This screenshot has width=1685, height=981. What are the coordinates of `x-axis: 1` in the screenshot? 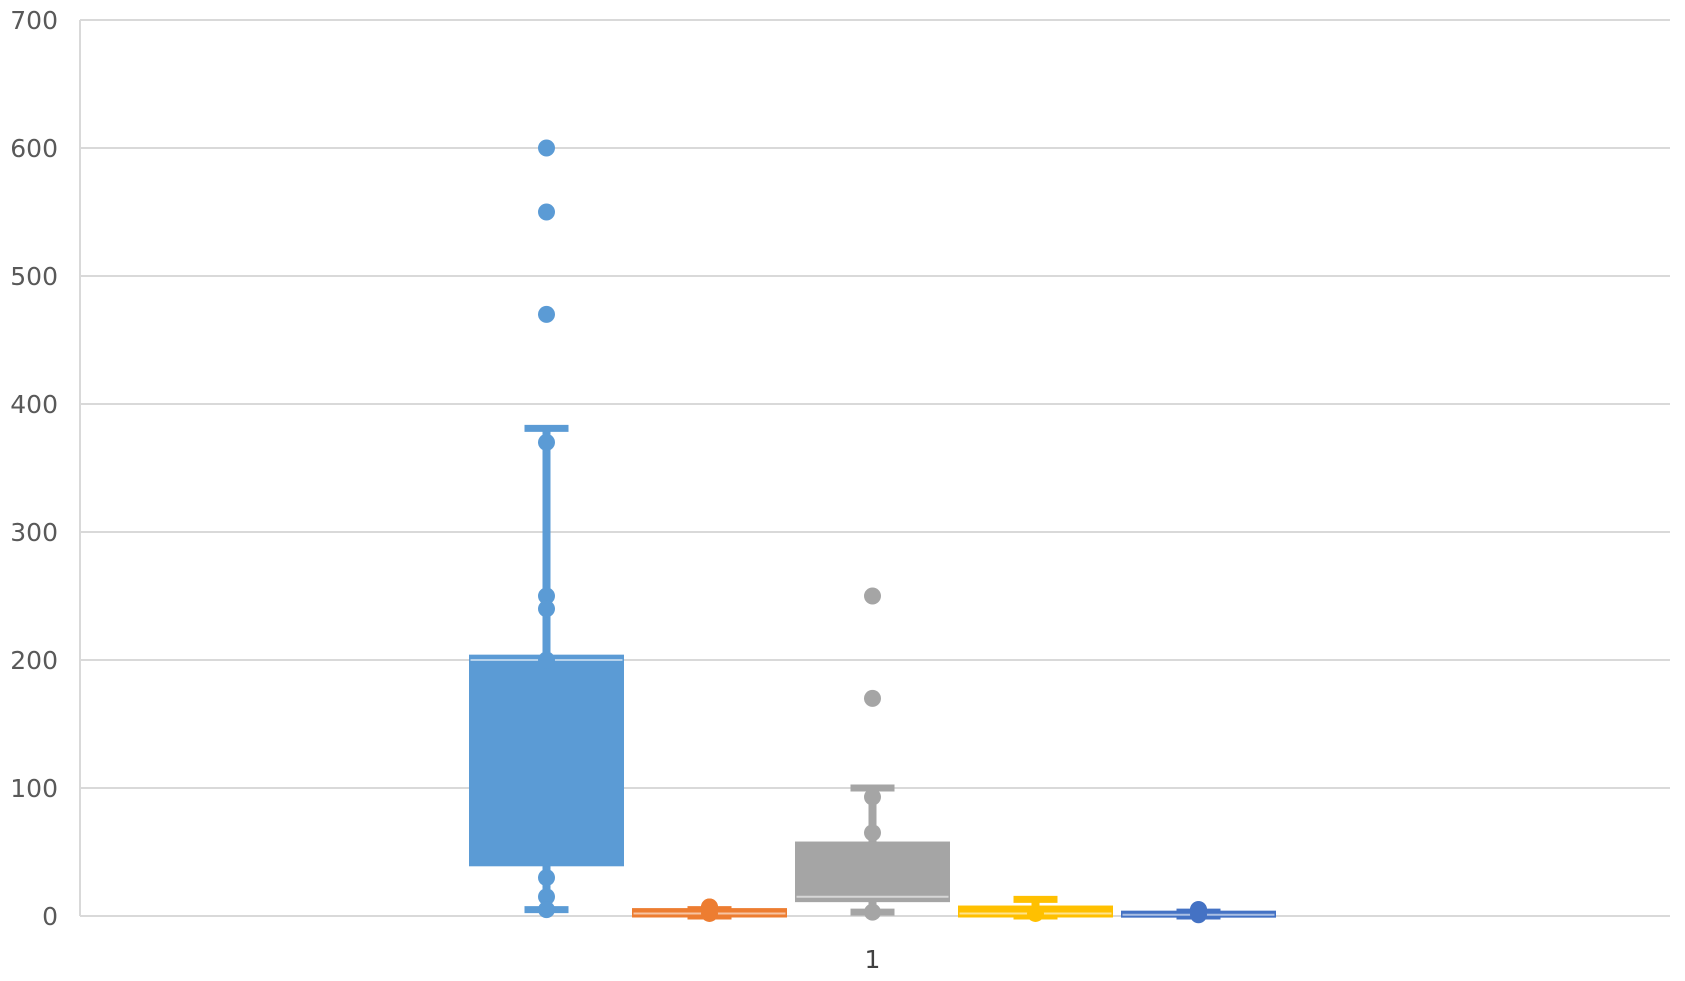 It's located at (873, 959).